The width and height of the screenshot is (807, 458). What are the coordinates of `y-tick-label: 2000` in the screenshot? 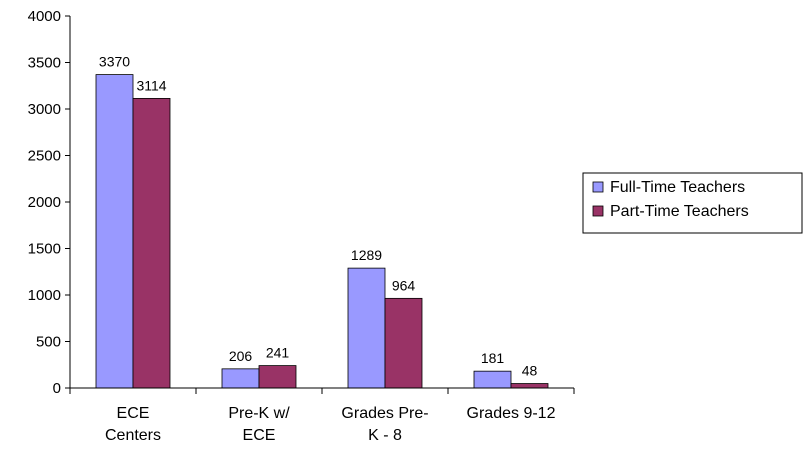 It's located at (44, 202).